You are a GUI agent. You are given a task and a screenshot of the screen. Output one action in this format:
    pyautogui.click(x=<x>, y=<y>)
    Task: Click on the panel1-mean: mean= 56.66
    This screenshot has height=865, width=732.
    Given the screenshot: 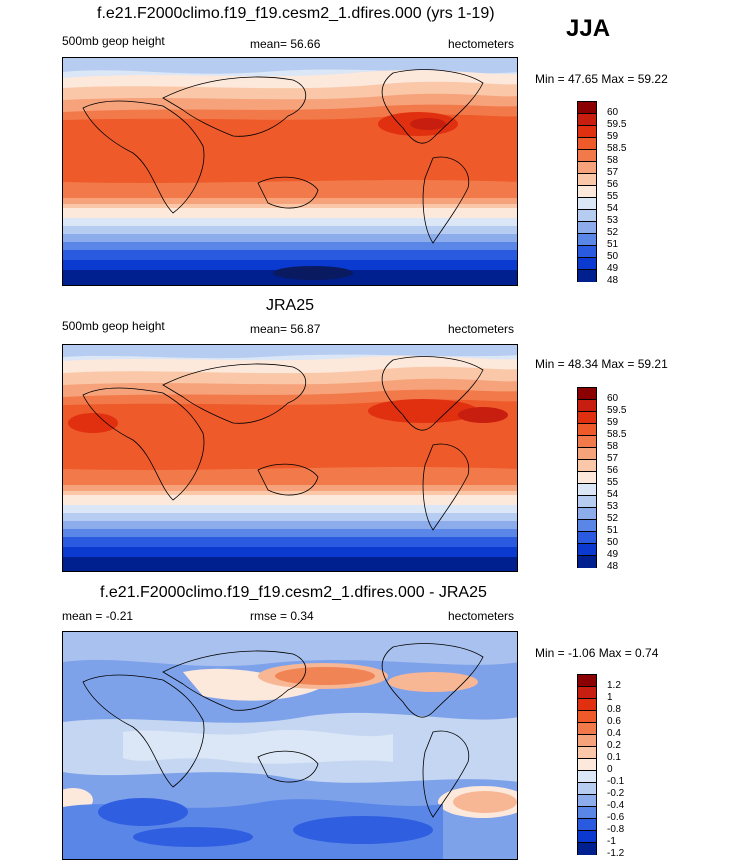 What is the action you would take?
    pyautogui.click(x=285, y=44)
    